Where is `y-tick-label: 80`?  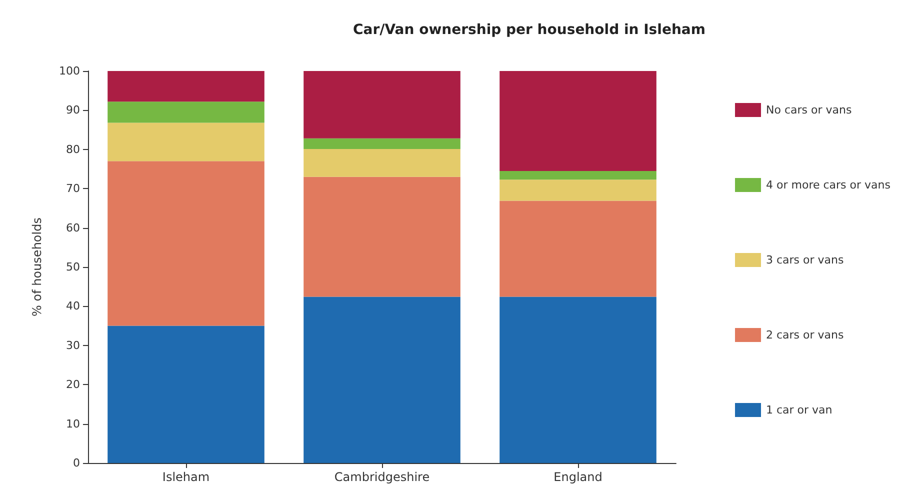
y-tick-label: 80 is located at coordinates (73, 149).